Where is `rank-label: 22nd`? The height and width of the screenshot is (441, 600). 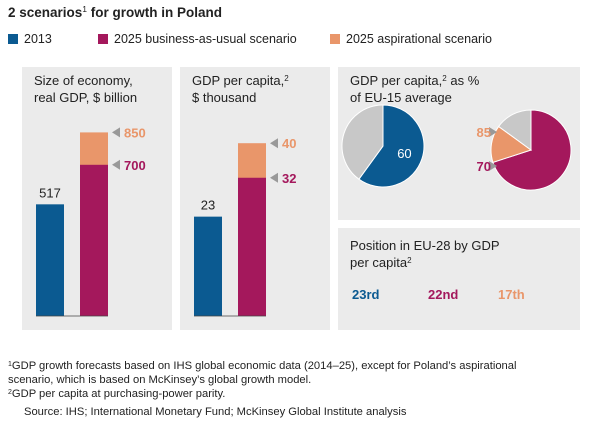 rank-label: 22nd is located at coordinates (443, 294).